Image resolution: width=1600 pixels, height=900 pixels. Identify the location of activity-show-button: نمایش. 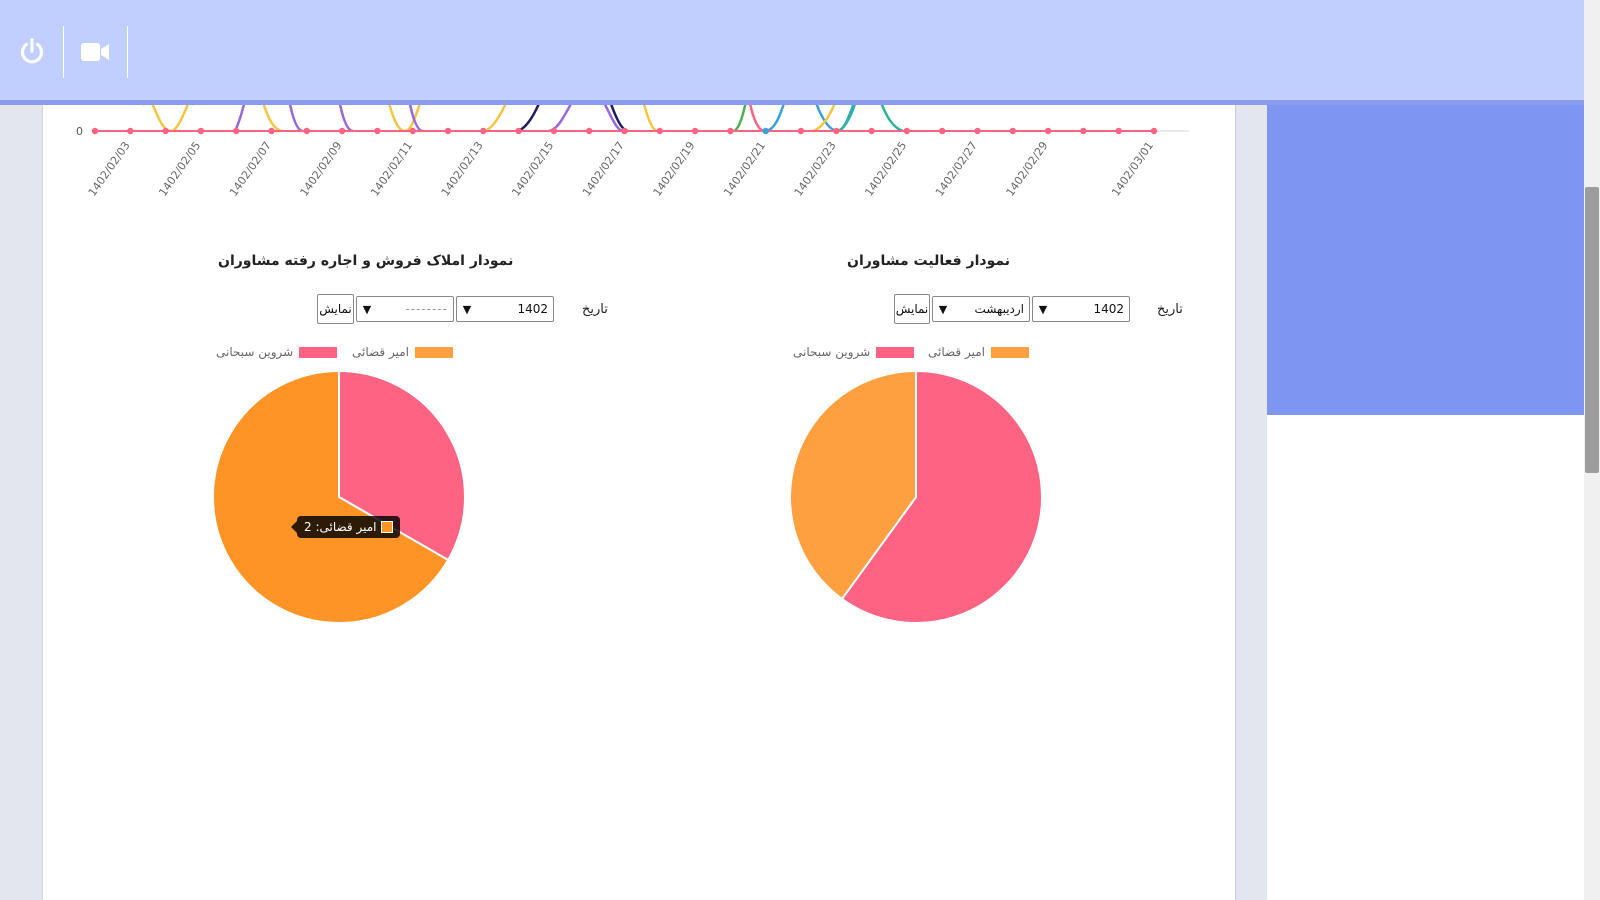
(912, 309).